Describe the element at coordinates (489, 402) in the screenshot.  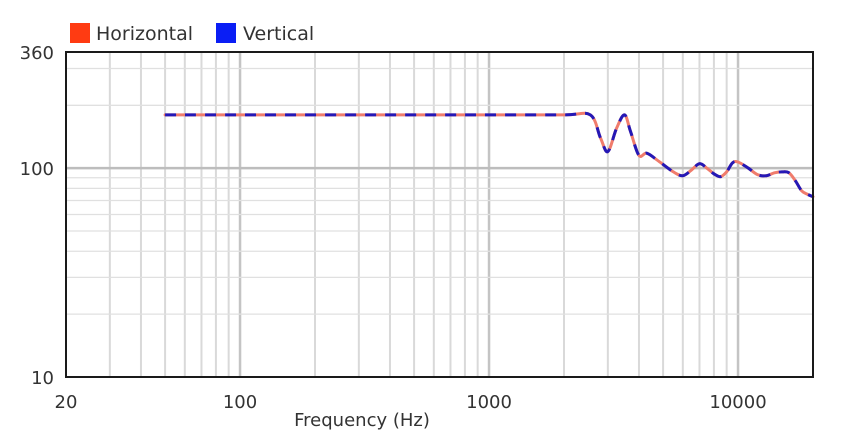
I see `x-tick-label: 1000` at that location.